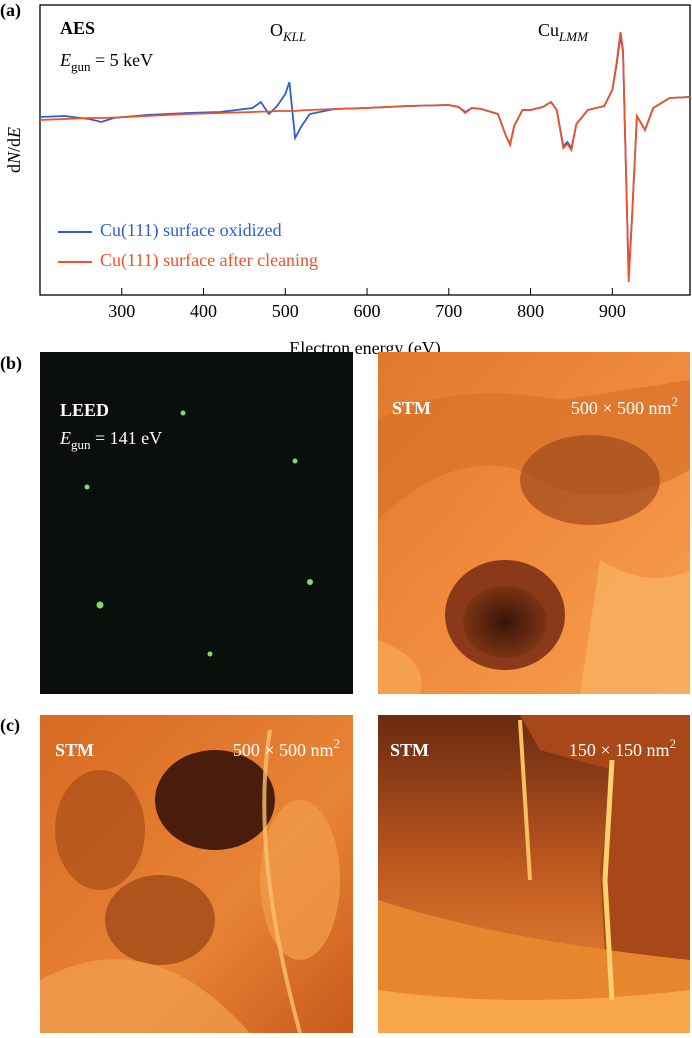 The height and width of the screenshot is (1038, 692). What do you see at coordinates (548, 30) in the screenshot?
I see `text: Cu` at bounding box center [548, 30].